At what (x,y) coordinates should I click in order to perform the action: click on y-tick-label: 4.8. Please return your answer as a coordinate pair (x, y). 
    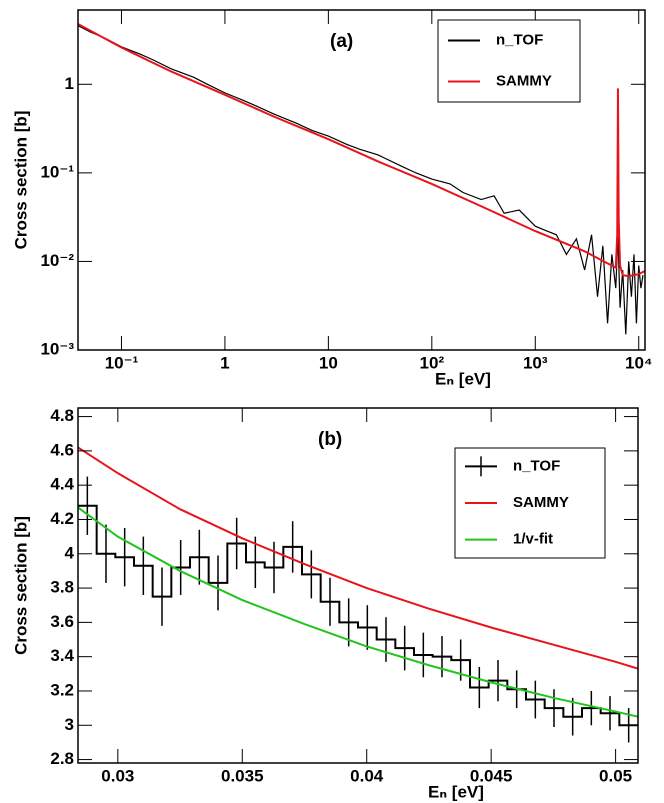
    Looking at the image, I should click on (62, 415).